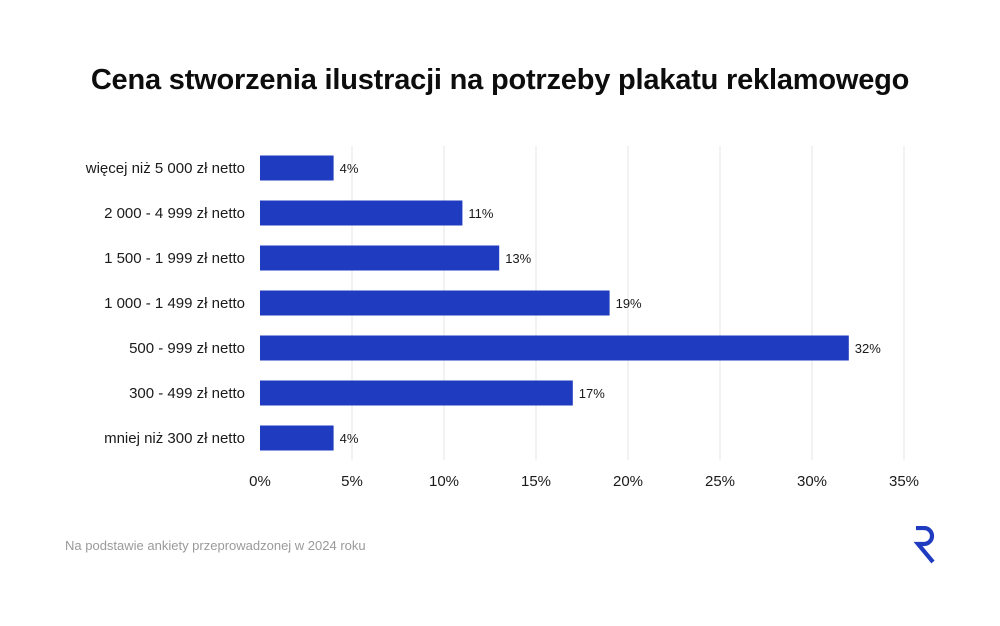 The width and height of the screenshot is (1000, 626). Describe the element at coordinates (584, 481) in the screenshot. I see `x-axis-tick-labels: 0% 5% 10% 15% 20% 25% 30% 35%` at that location.